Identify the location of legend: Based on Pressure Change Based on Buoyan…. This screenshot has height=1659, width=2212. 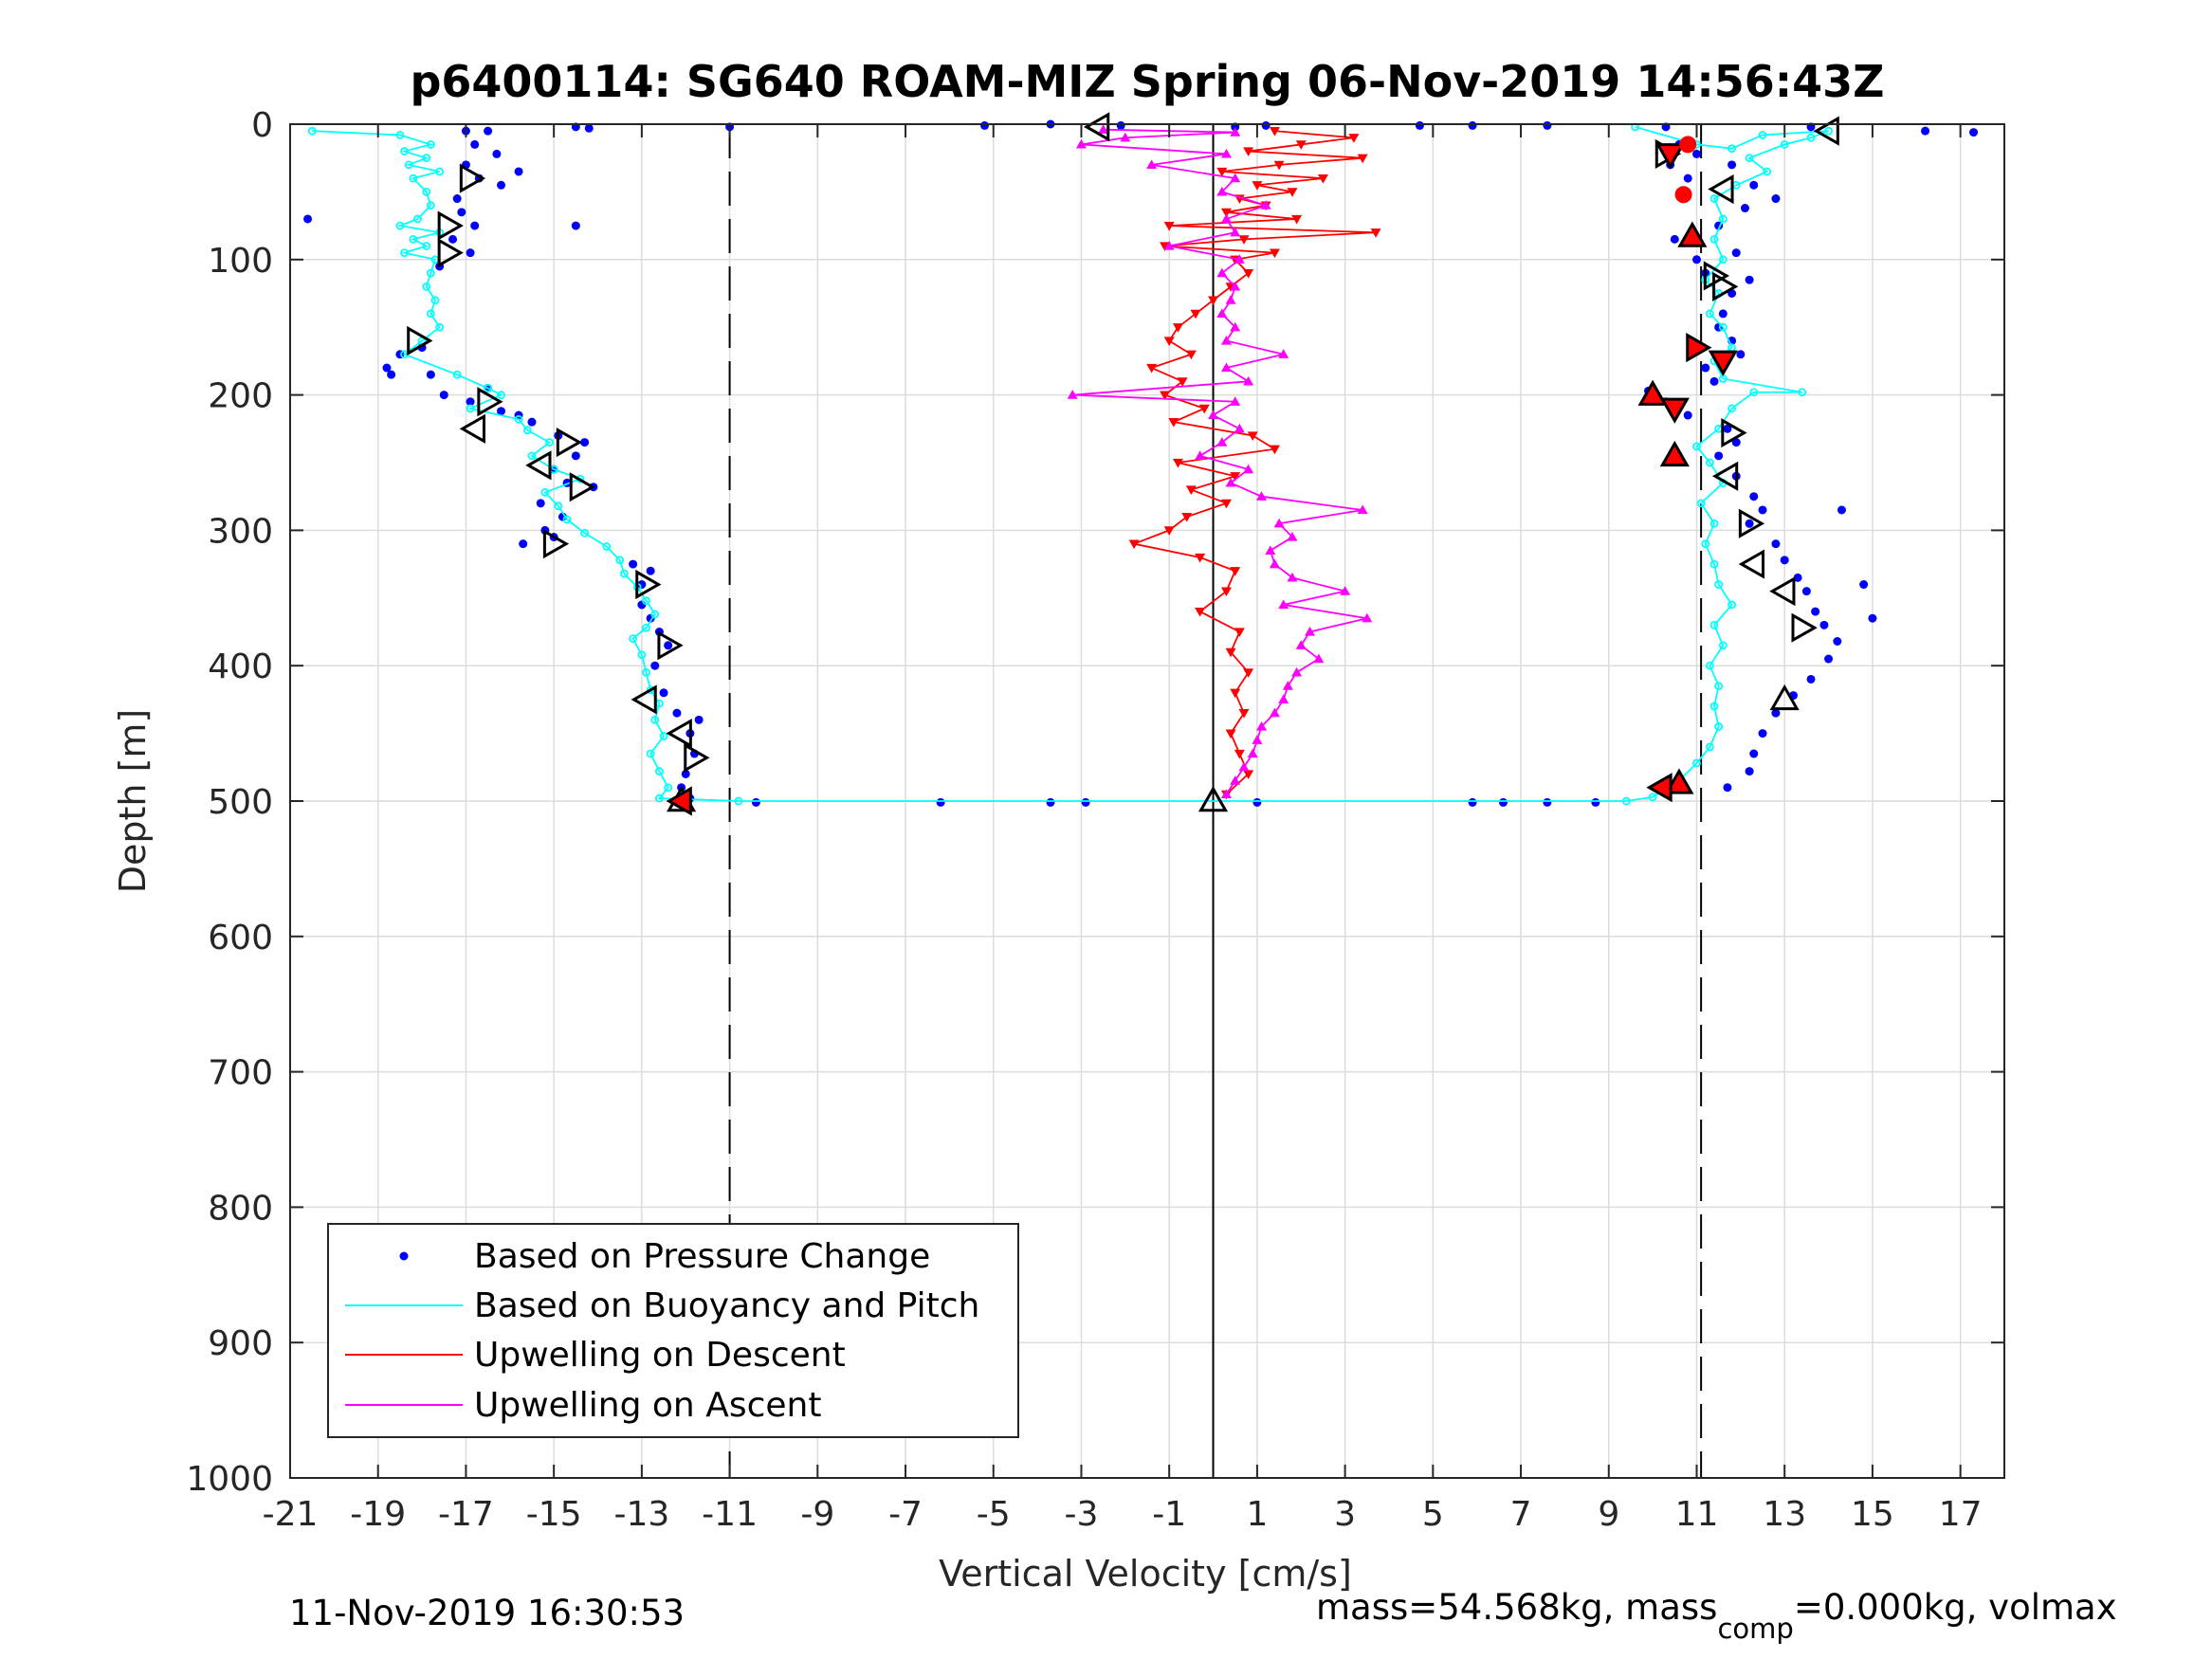
(673, 1330).